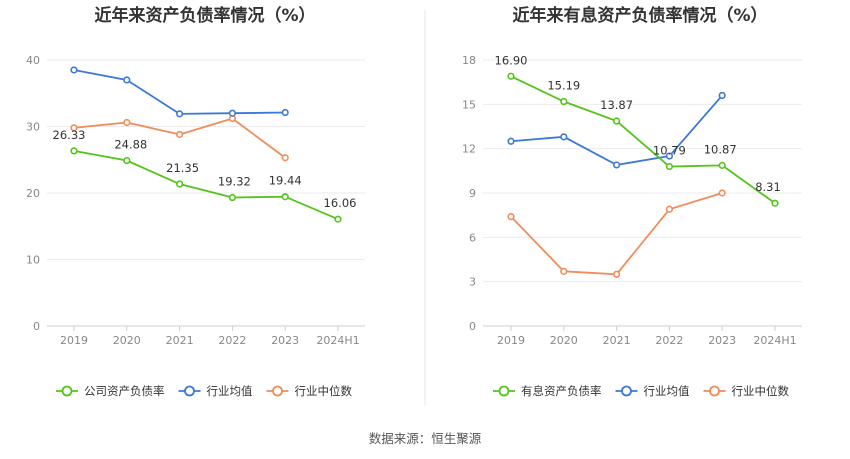 The image size is (850, 459). What do you see at coordinates (69, 135) in the screenshot?
I see `data-label: 26.33` at bounding box center [69, 135].